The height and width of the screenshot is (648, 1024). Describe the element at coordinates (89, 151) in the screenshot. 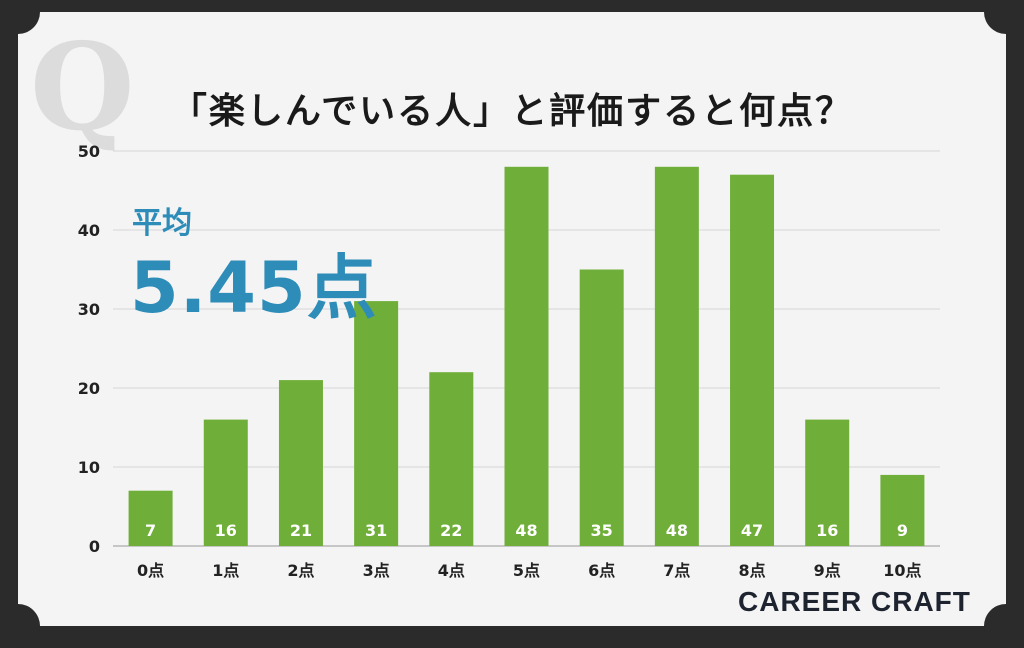

I see `y-tick-label: 50` at that location.